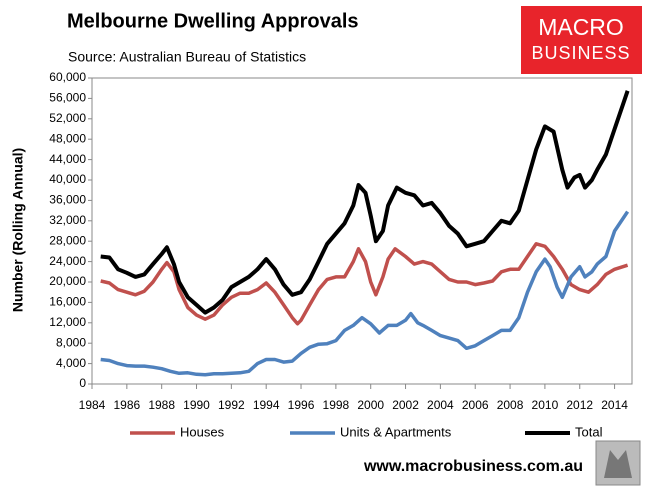 This screenshot has width=650, height=488. Describe the element at coordinates (187, 57) in the screenshot. I see `chart-subtitle: Source: Australian Bureau of Statistics` at that location.